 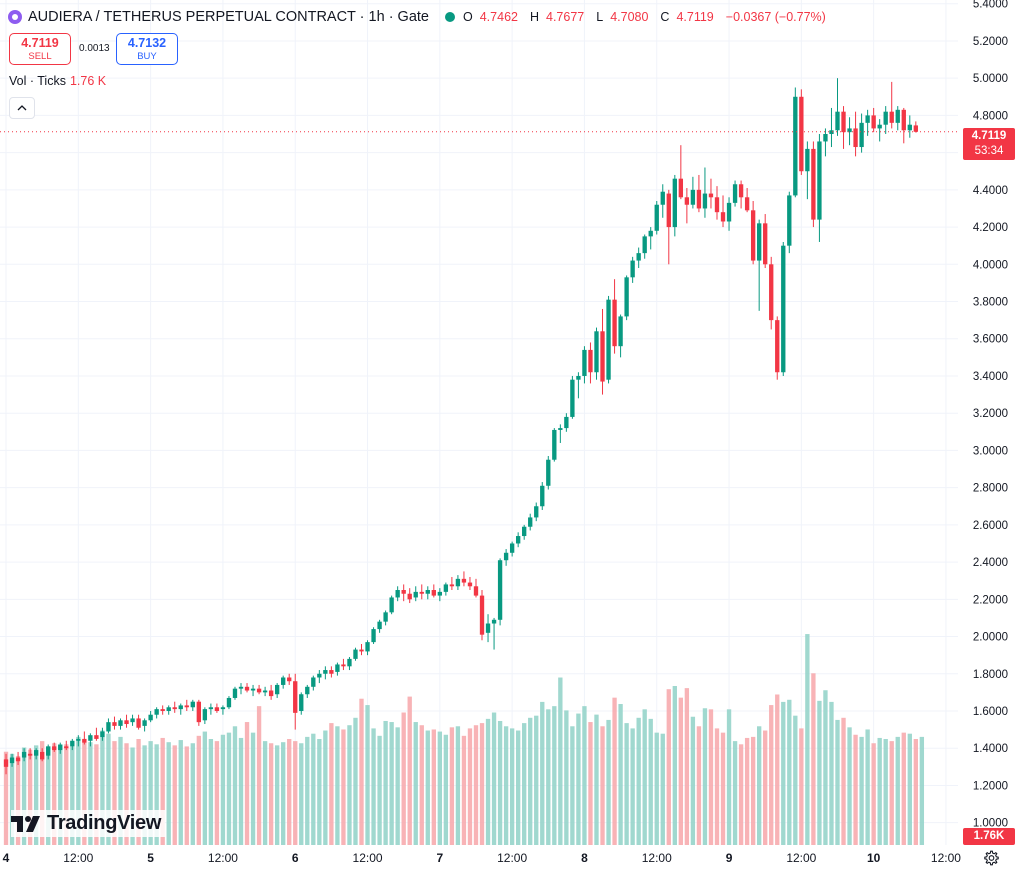 I want to click on chevron-up-icon, so click(x=22, y=108).